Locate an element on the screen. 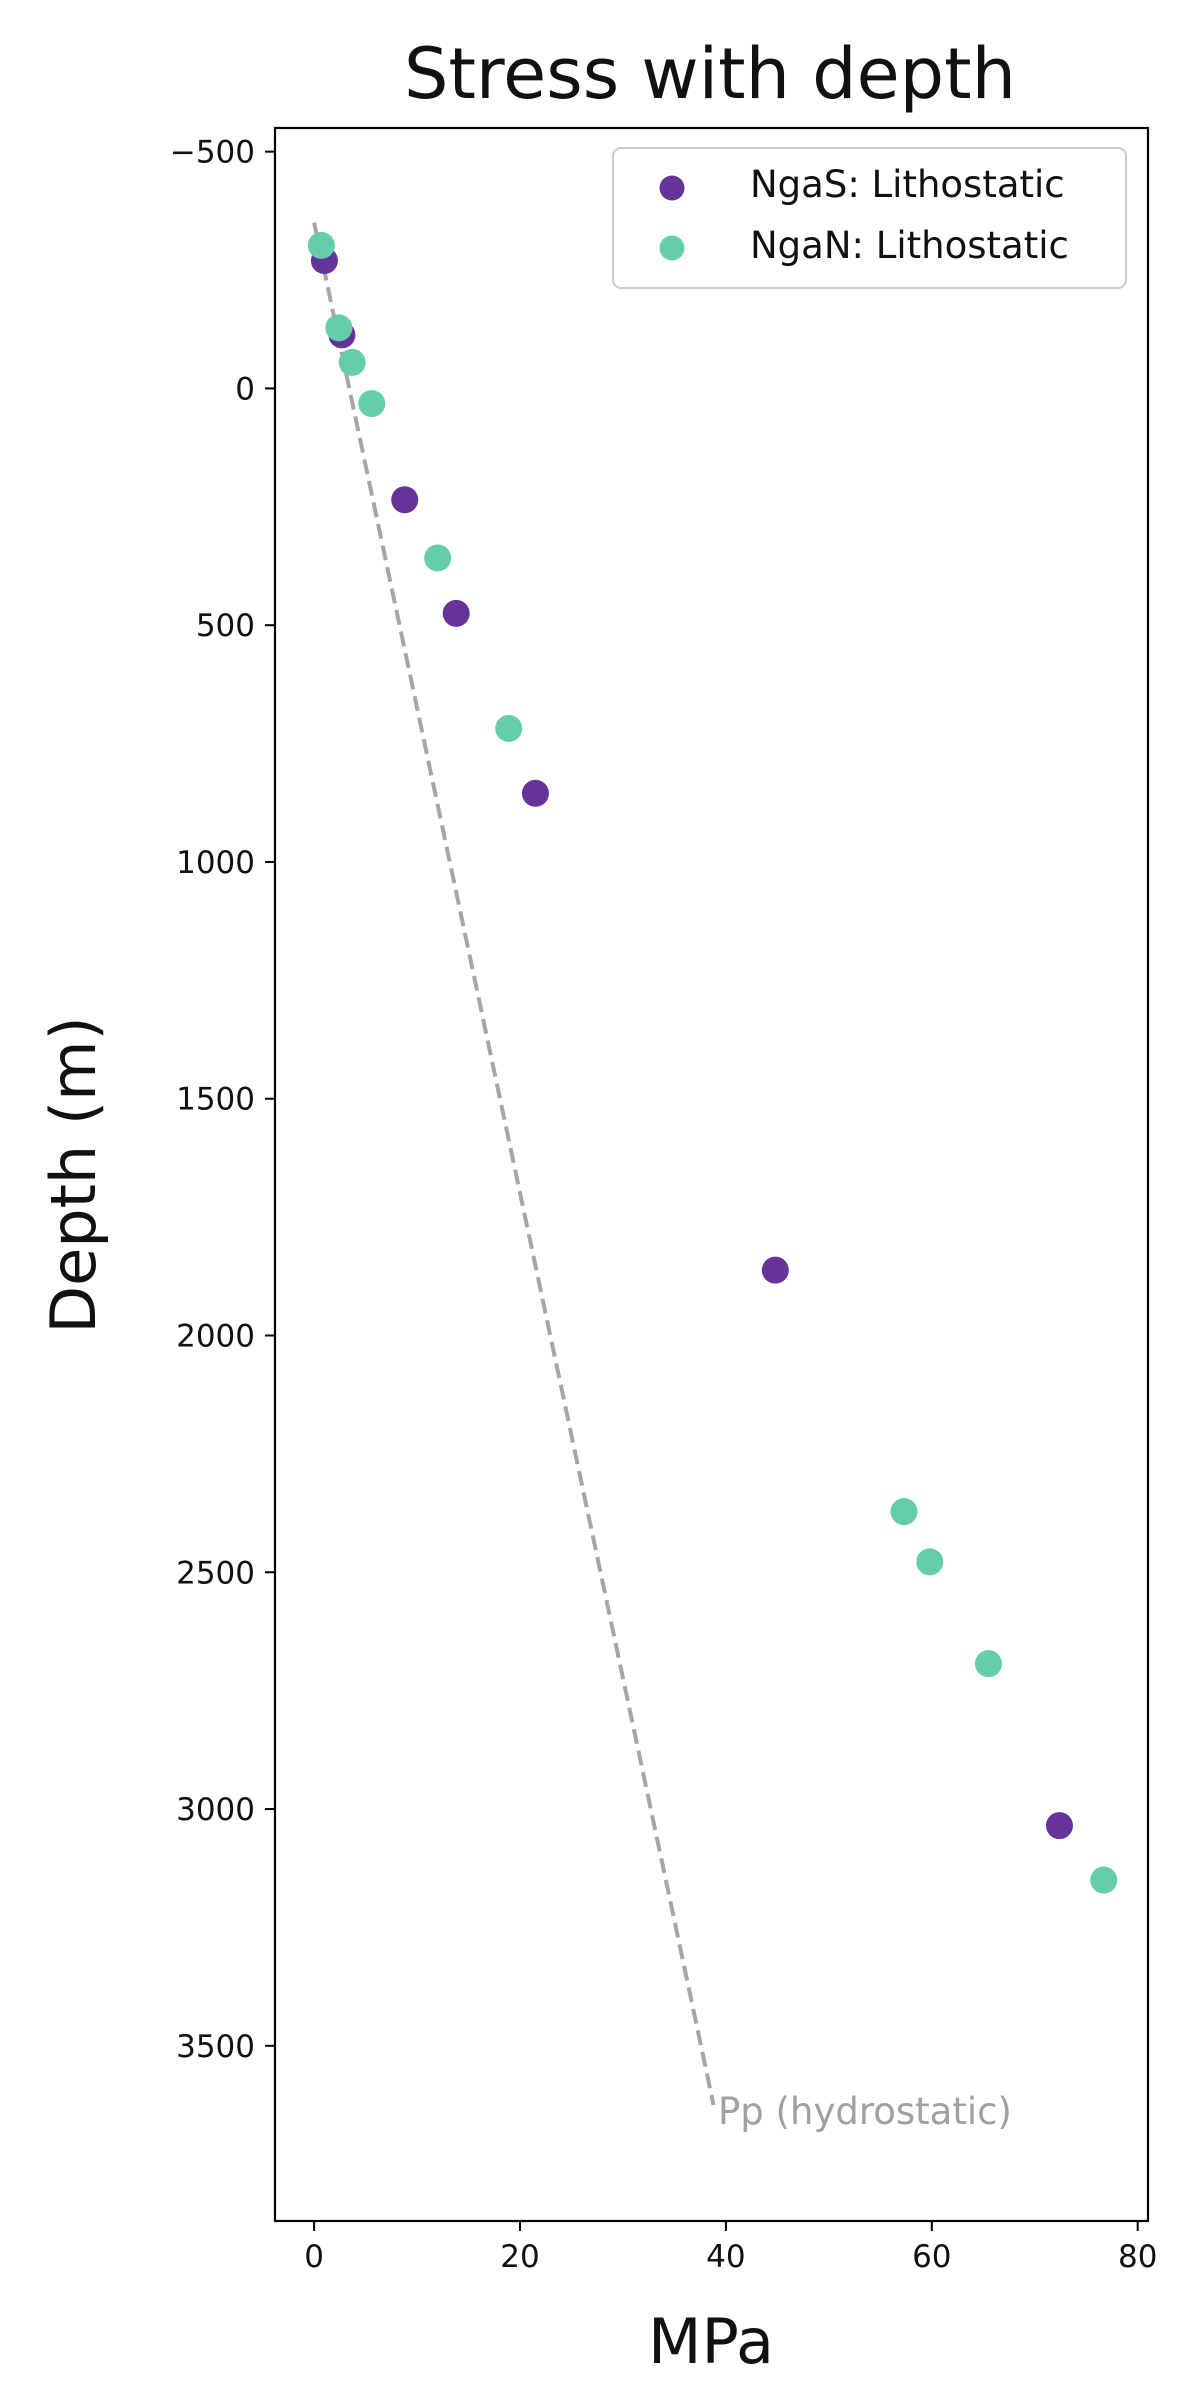  x-axis-ticks: 0 20 40 60 80 is located at coordinates (730, 2248).